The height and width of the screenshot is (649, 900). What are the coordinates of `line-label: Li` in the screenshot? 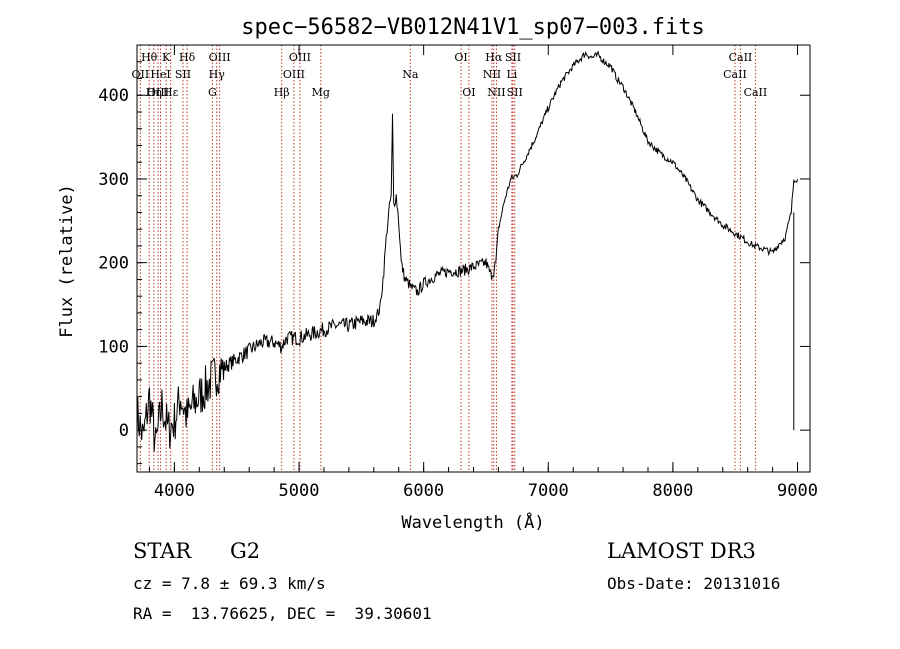 It's located at (511, 74).